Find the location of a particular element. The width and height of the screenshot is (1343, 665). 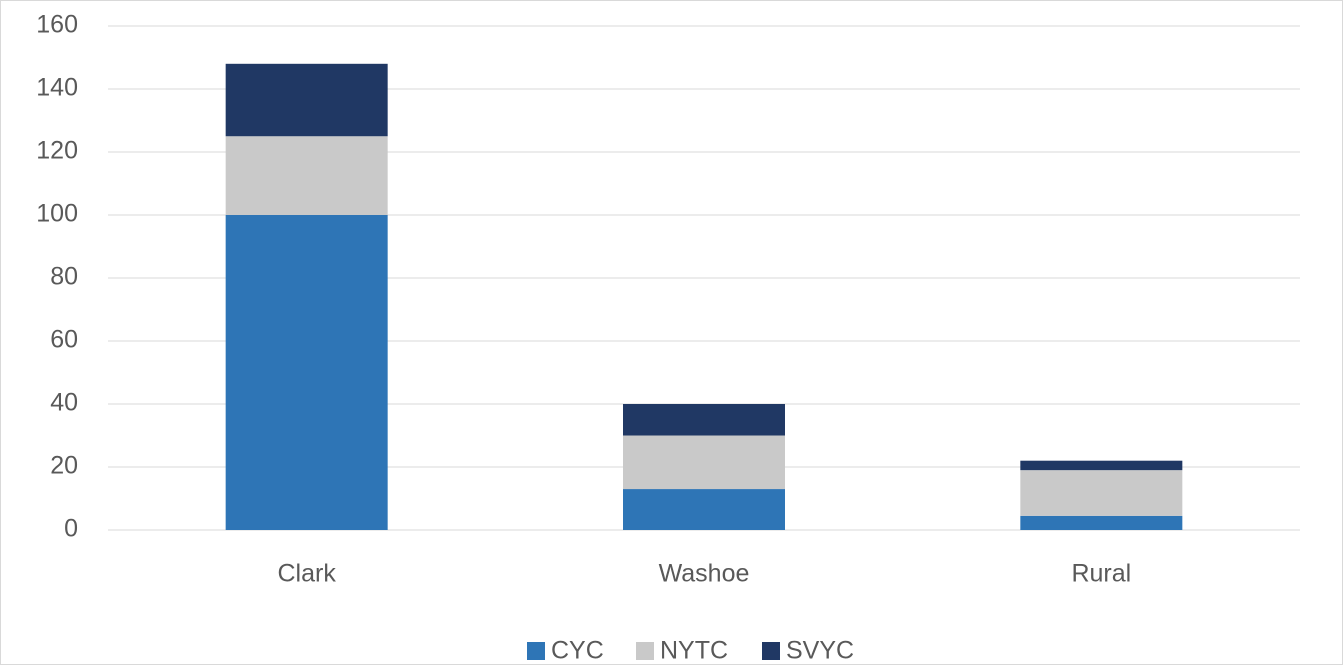

x-tick-label: Clark is located at coordinates (306, 574).